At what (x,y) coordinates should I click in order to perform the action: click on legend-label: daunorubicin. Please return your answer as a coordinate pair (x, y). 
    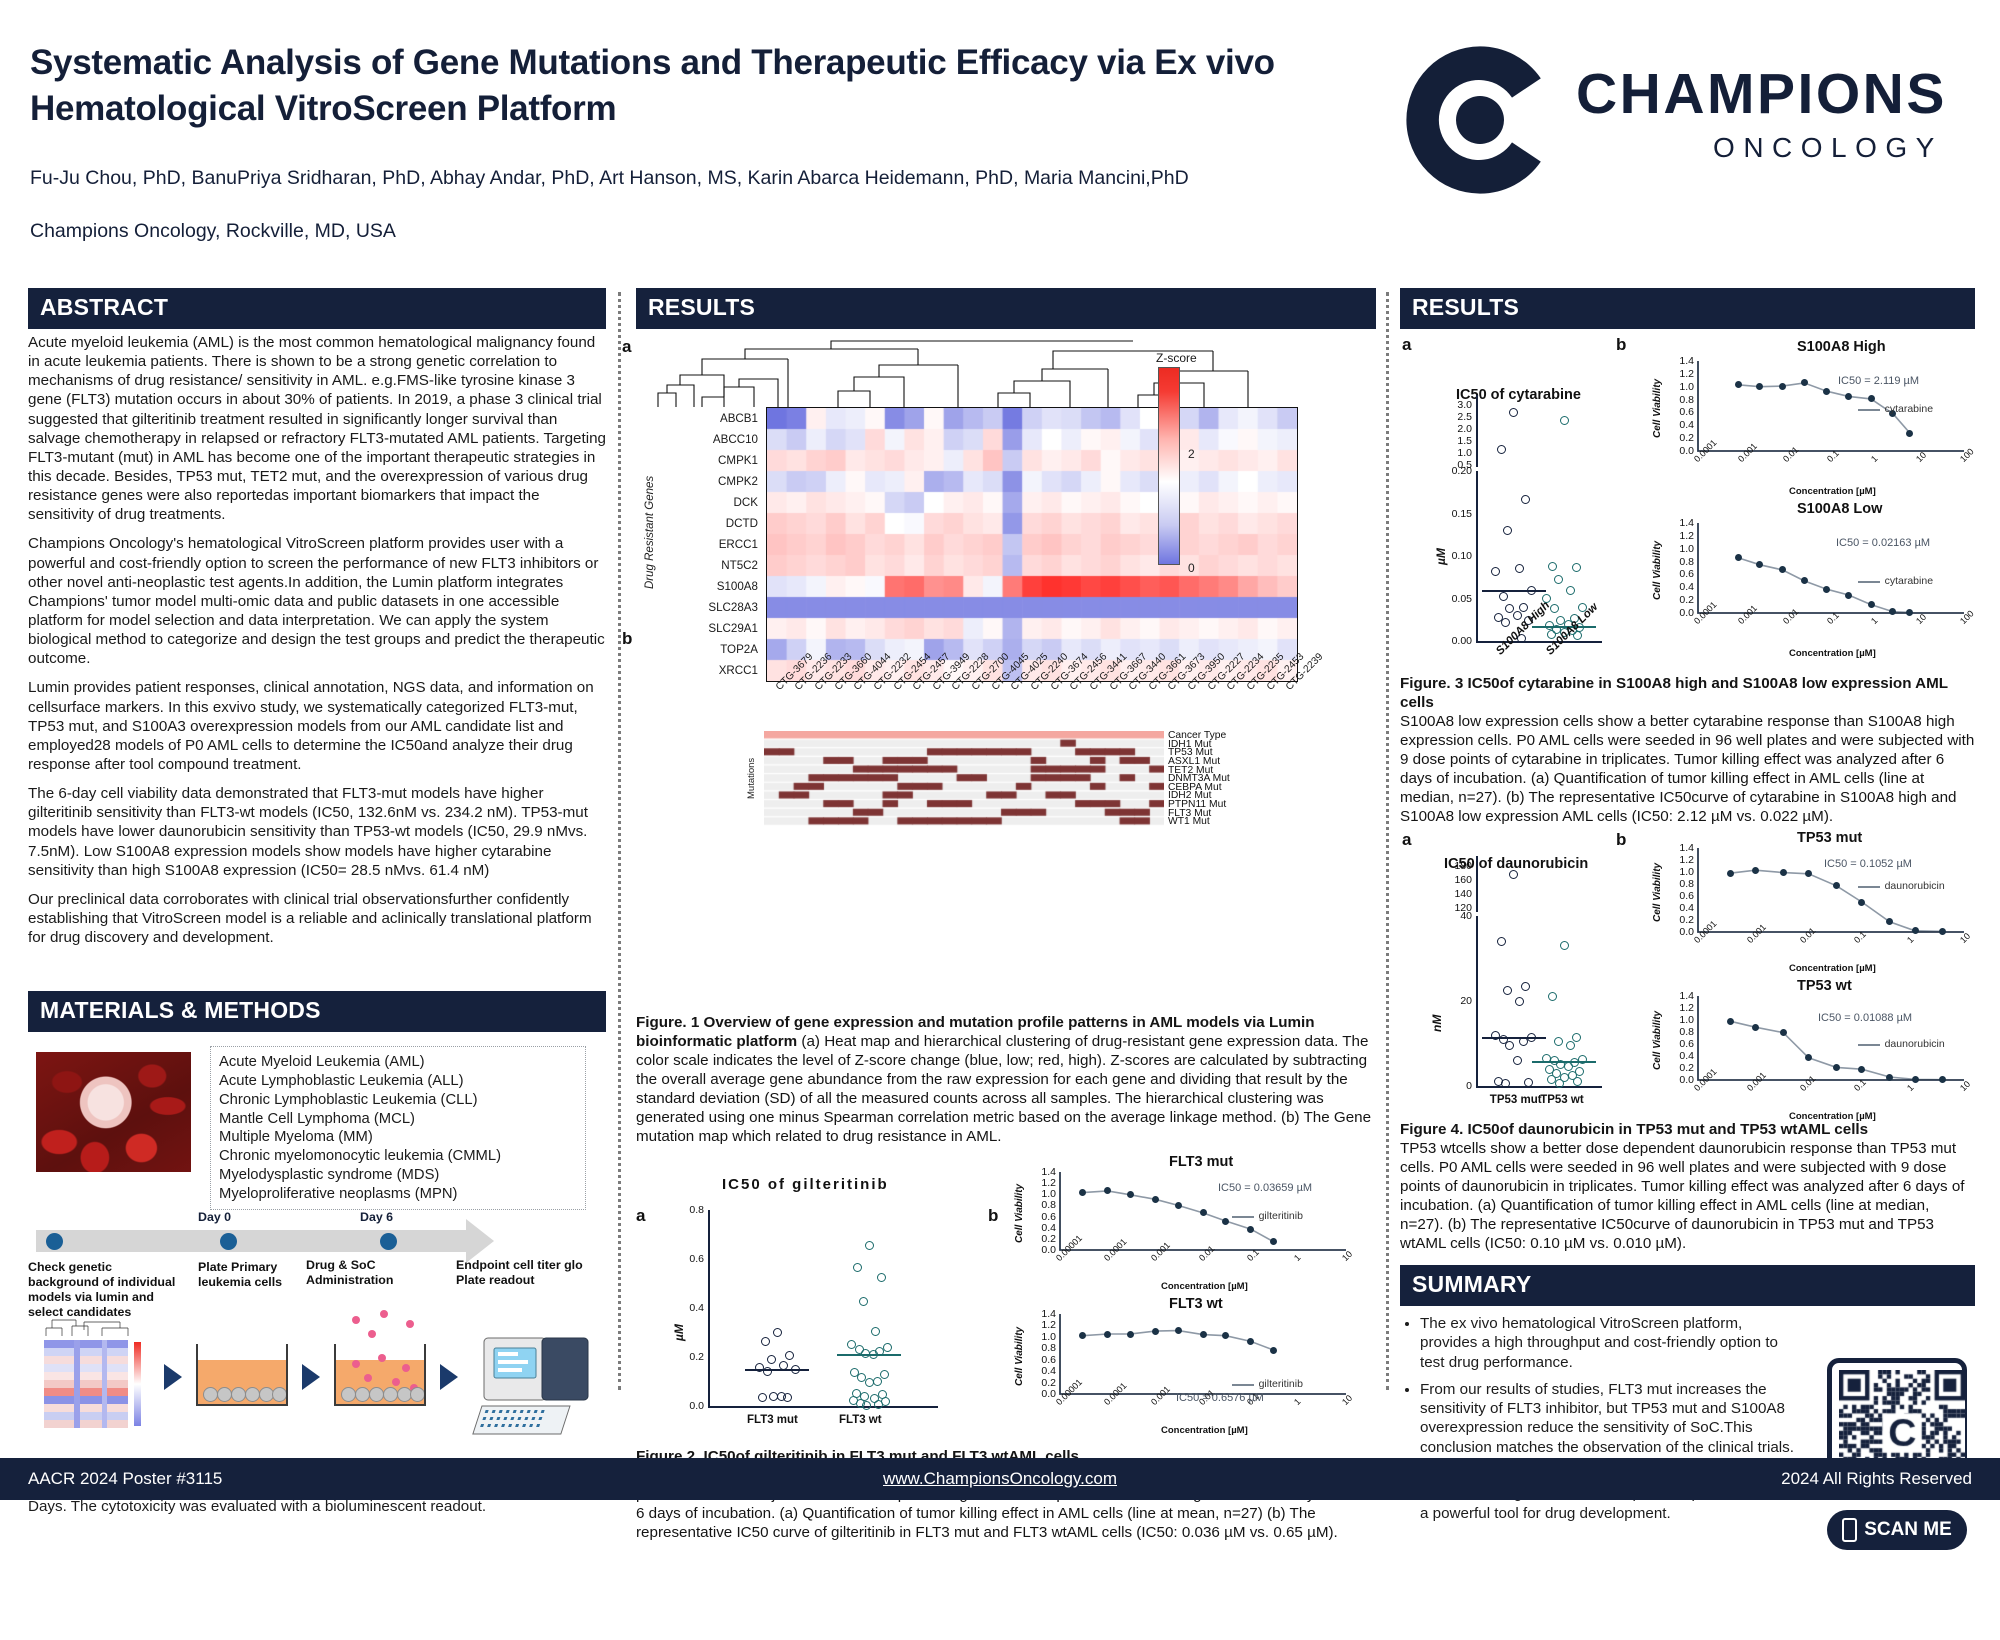
    Looking at the image, I should click on (1914, 886).